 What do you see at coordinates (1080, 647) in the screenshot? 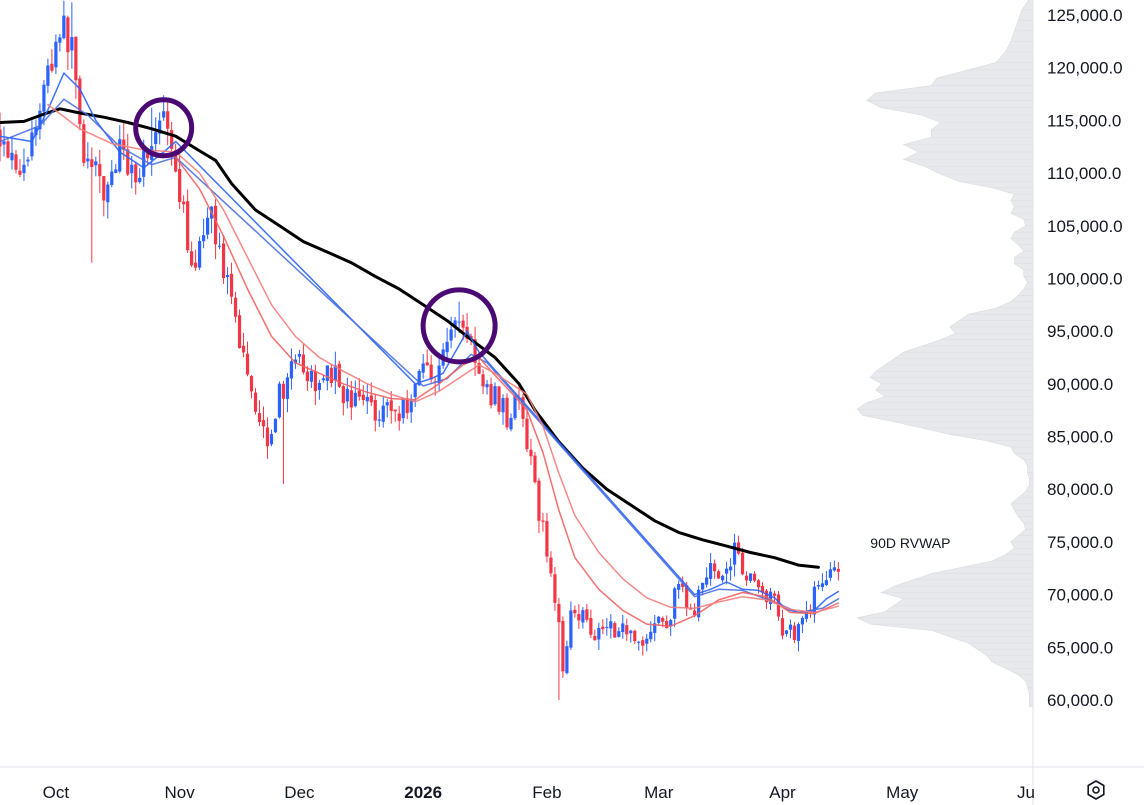
I see `y-tick-label: 65,000.0` at bounding box center [1080, 647].